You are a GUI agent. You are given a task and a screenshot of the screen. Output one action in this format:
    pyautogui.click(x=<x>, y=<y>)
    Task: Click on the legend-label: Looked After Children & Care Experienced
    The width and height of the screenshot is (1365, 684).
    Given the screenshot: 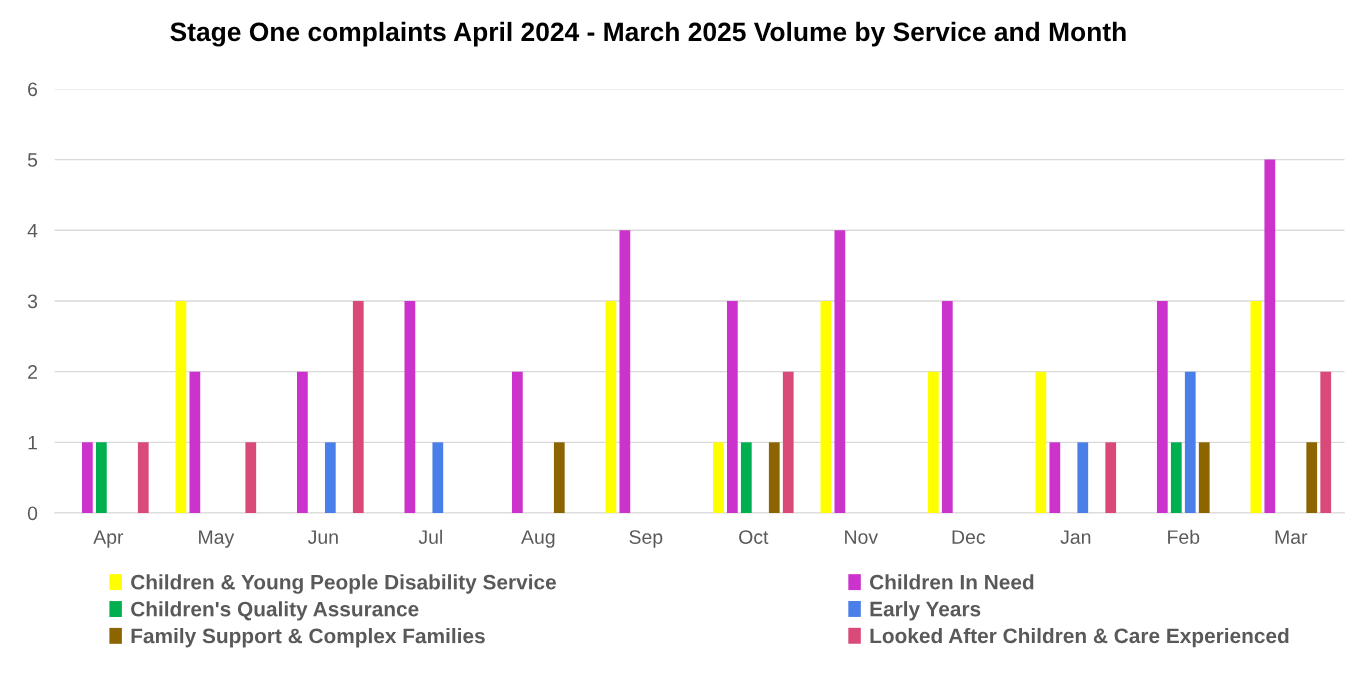 What is the action you would take?
    pyautogui.click(x=1079, y=637)
    